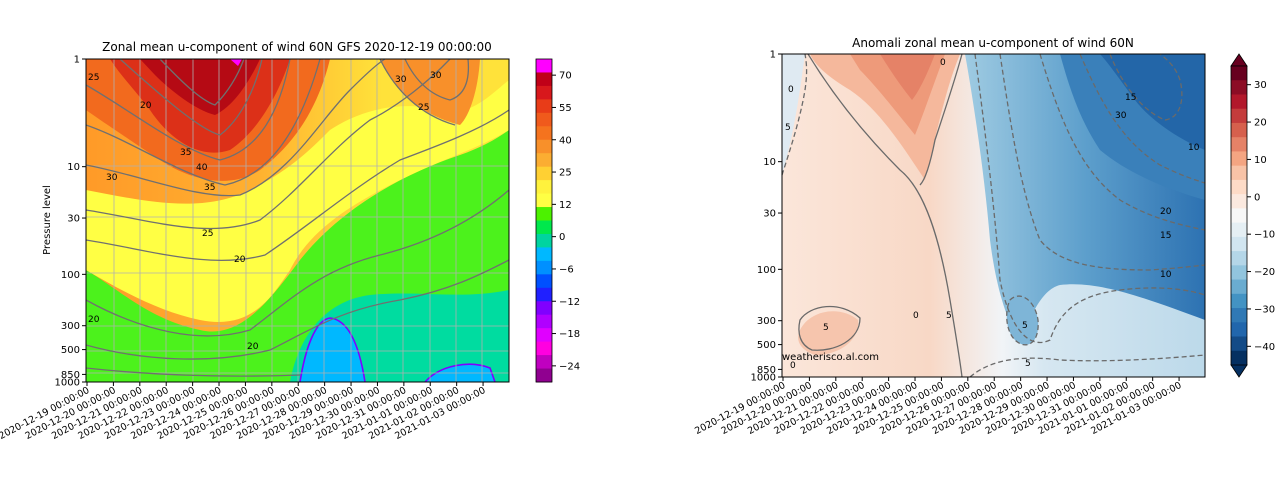  I want to click on colorbar-extend-bottom, so click(1239, 371).